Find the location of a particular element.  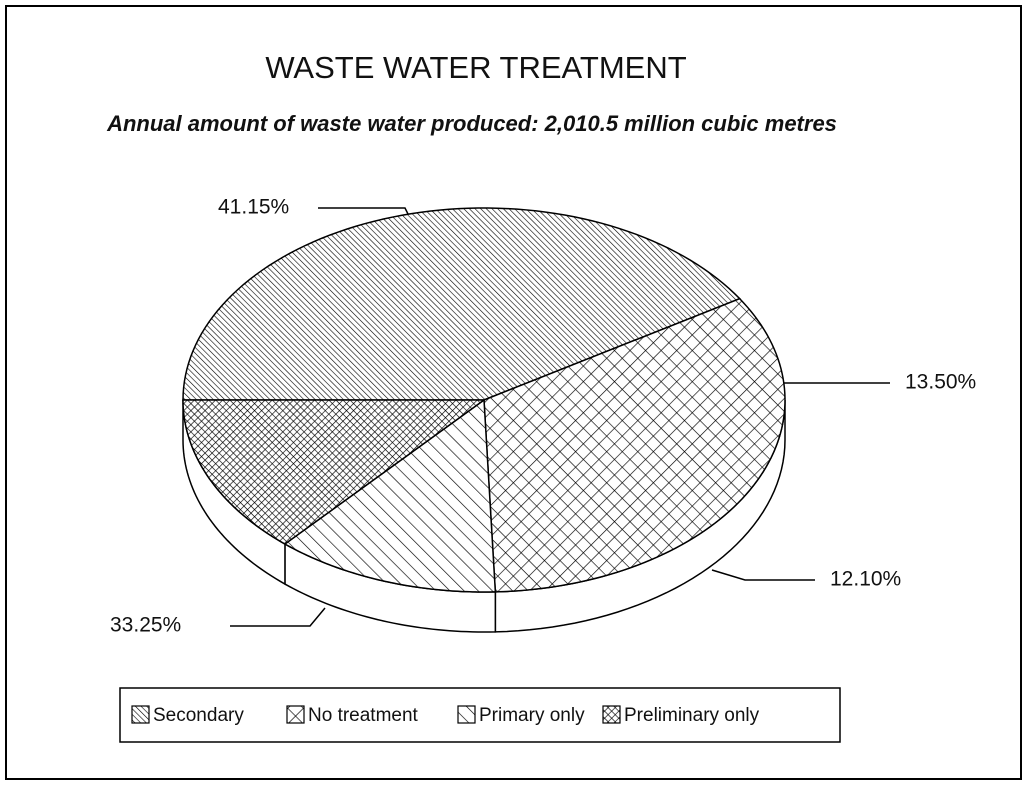

value-label: 13.50% is located at coordinates (940, 382).